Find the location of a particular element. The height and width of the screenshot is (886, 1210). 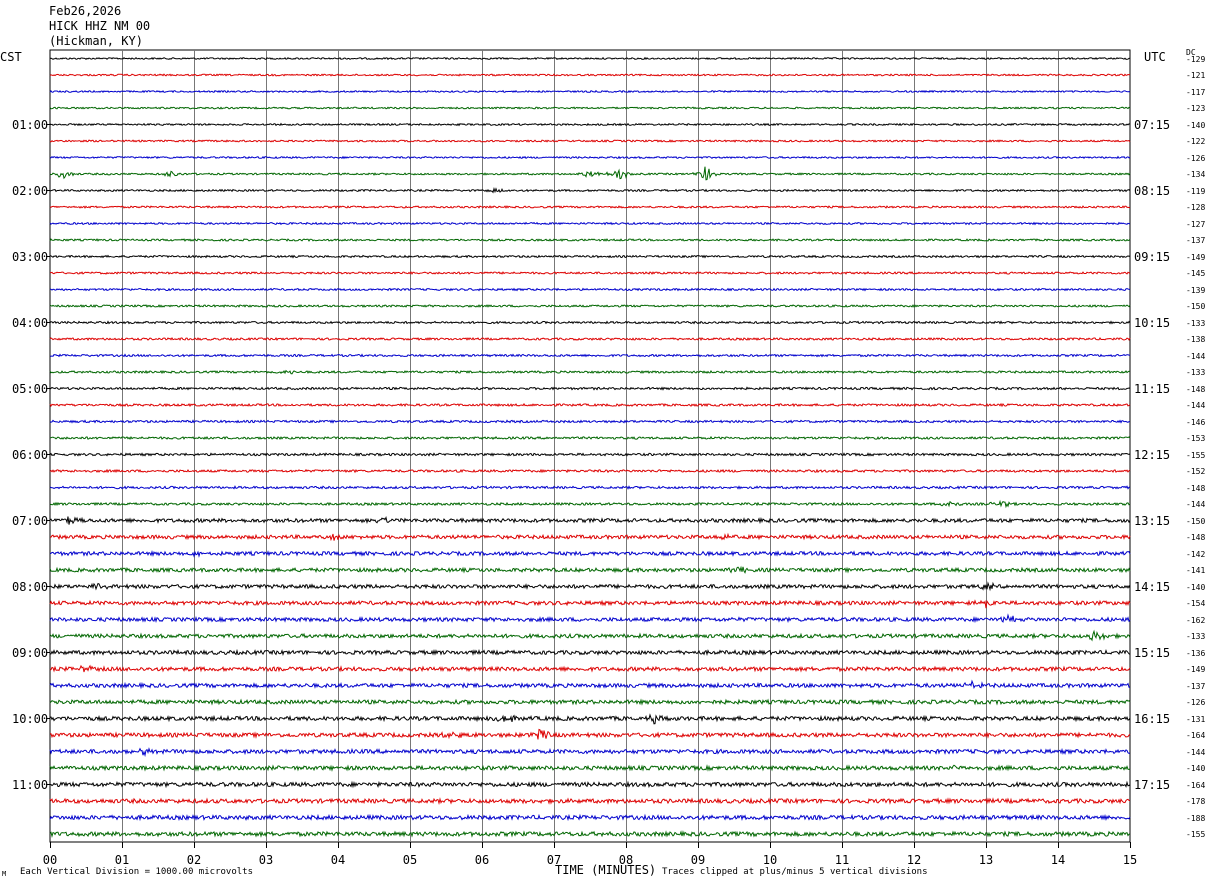

utc-time-label: 16:15 is located at coordinates (1152, 718).